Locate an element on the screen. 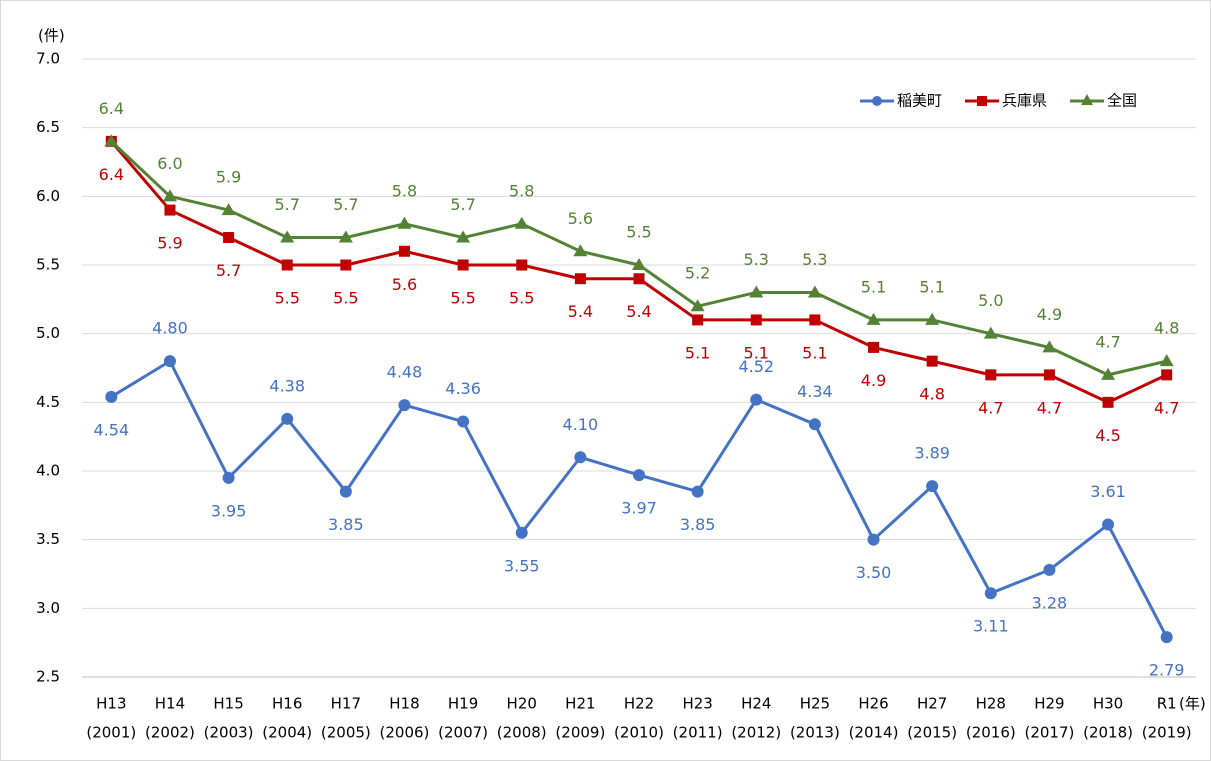 The image size is (1211, 761). data-label: 3.55 is located at coordinates (522, 565).